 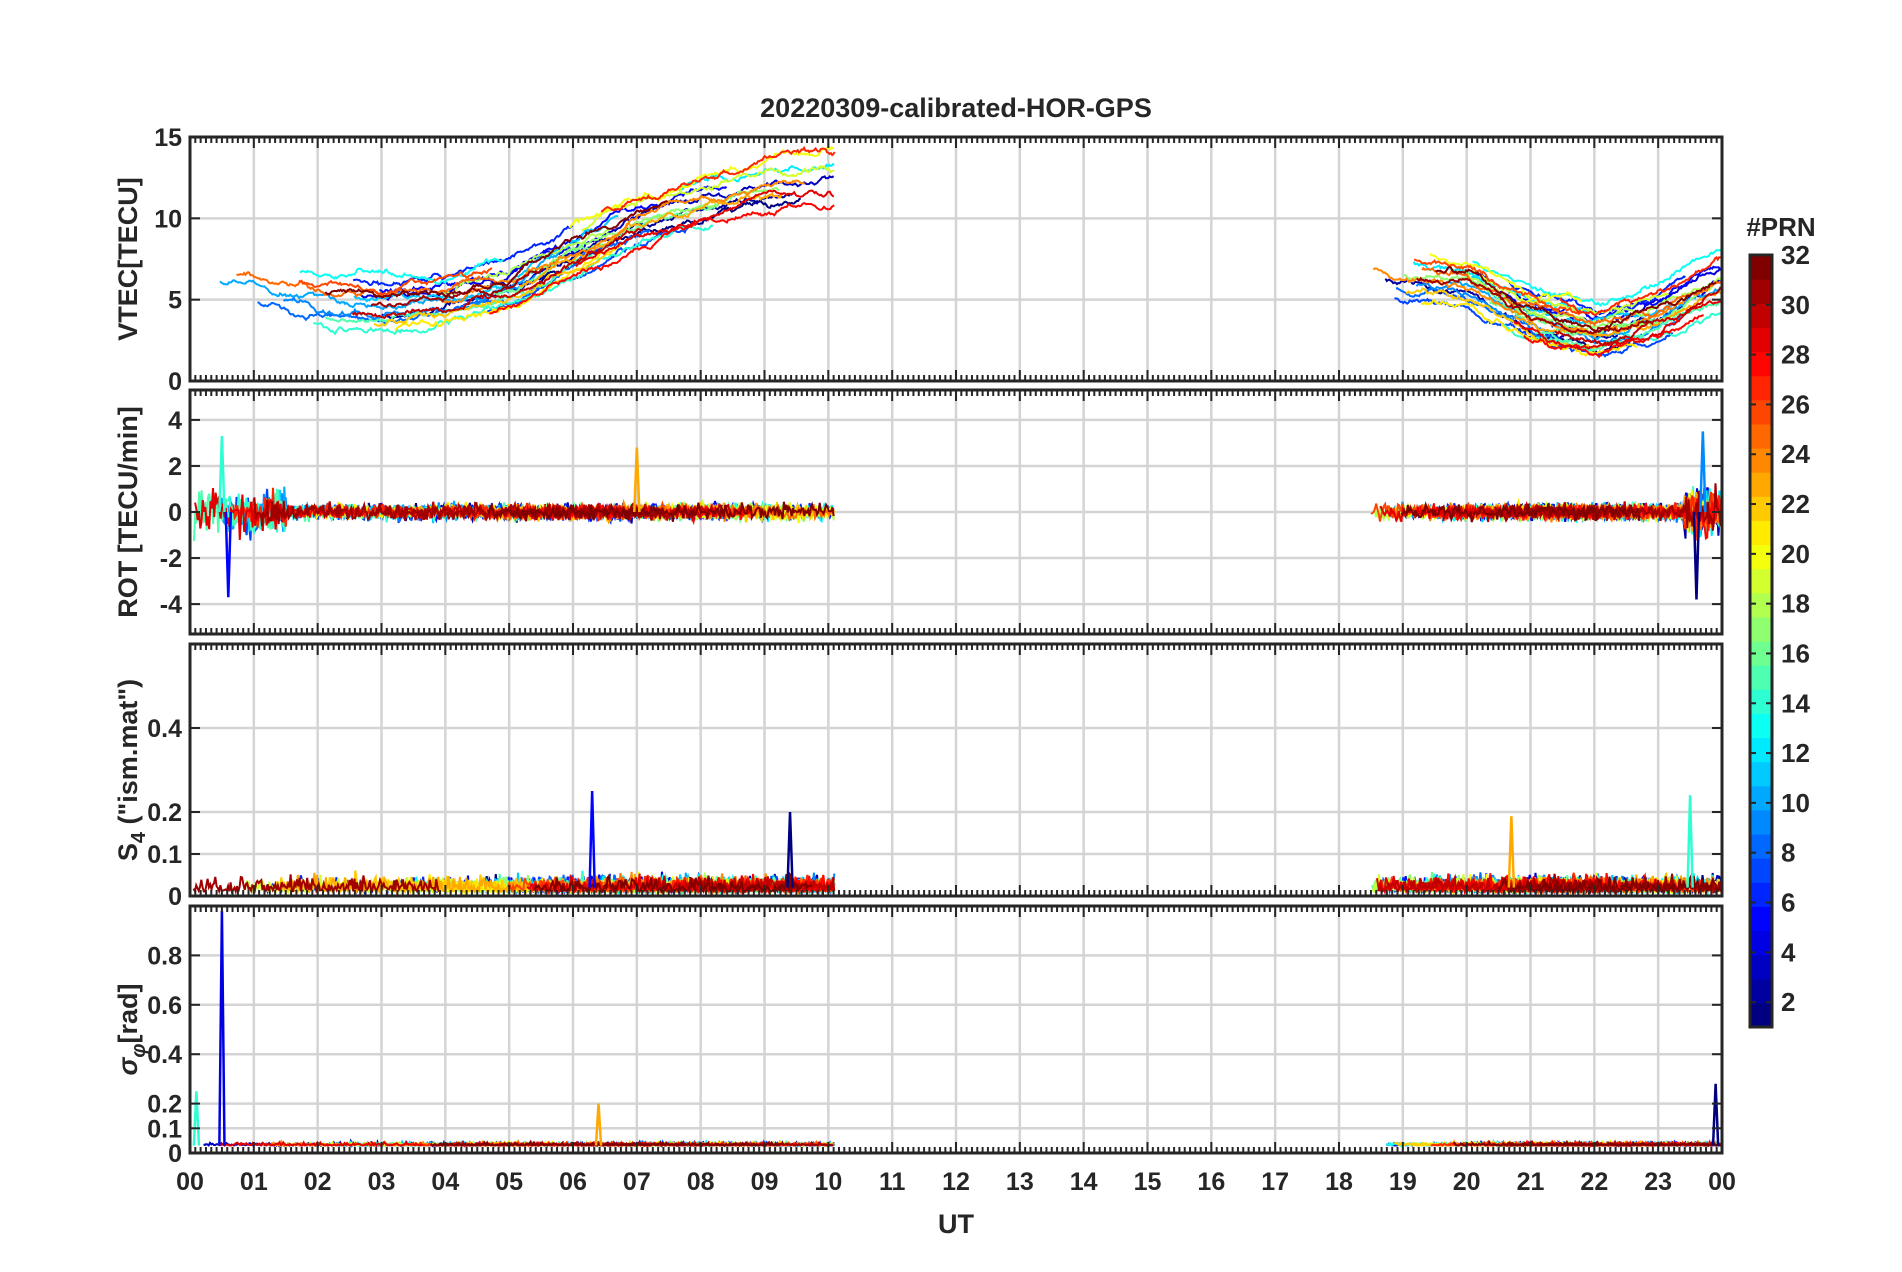 I want to click on y-tick-label: -4, so click(x=171, y=605).